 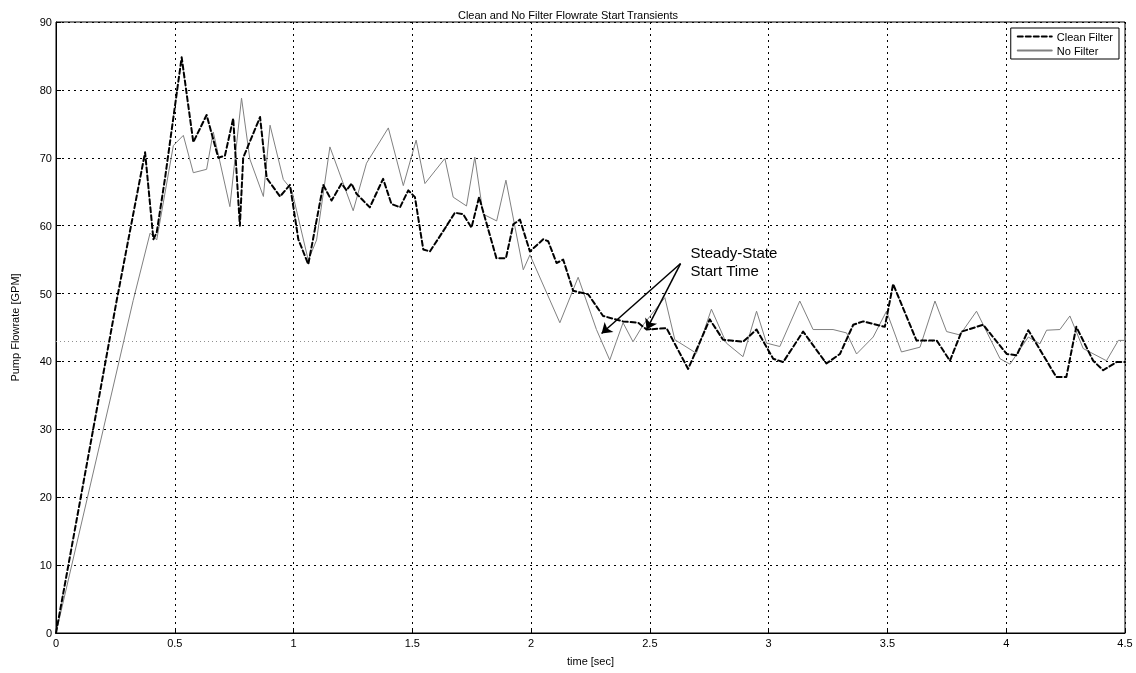 I want to click on x-tick-label: 3.5, so click(x=887, y=642).